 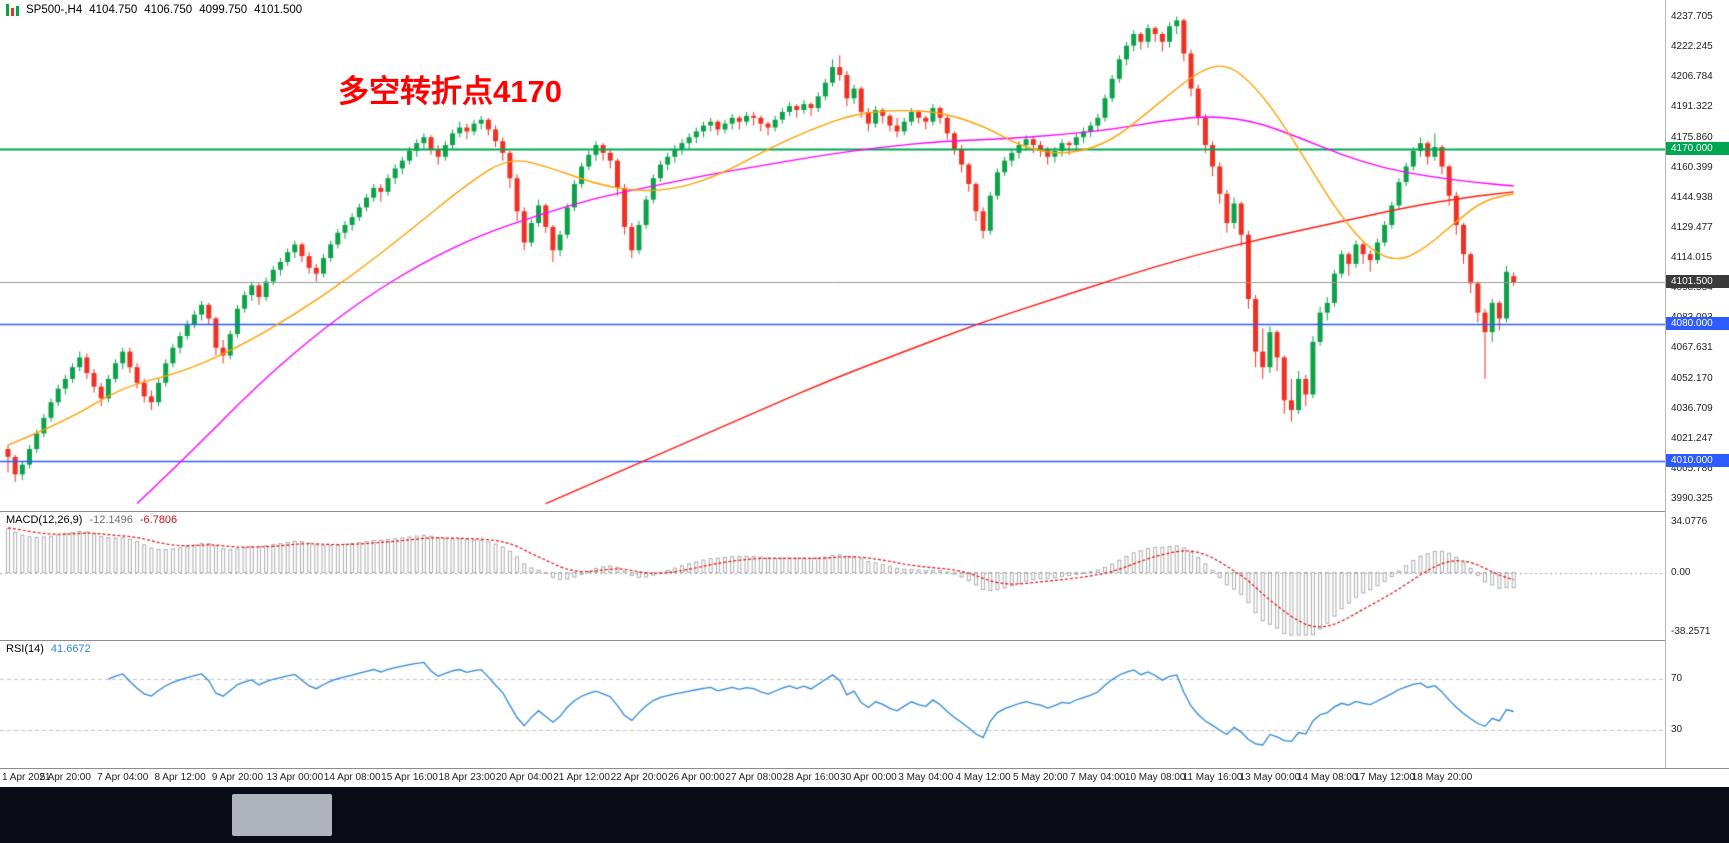 What do you see at coordinates (1692, 408) in the screenshot?
I see `price-axis-label: 4036.709` at bounding box center [1692, 408].